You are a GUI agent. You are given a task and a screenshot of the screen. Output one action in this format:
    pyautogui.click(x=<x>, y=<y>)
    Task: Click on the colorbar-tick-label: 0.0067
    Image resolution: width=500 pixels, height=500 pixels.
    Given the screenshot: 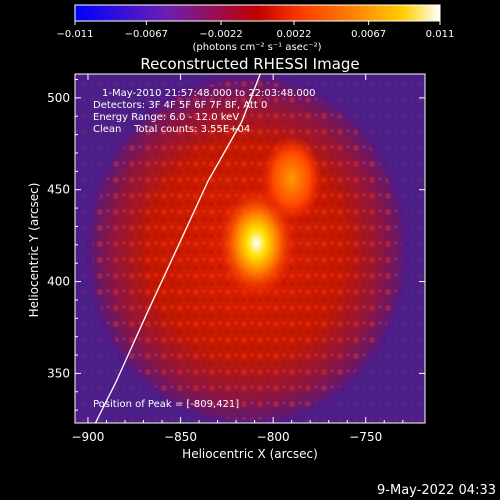 What is the action you would take?
    pyautogui.click(x=368, y=34)
    